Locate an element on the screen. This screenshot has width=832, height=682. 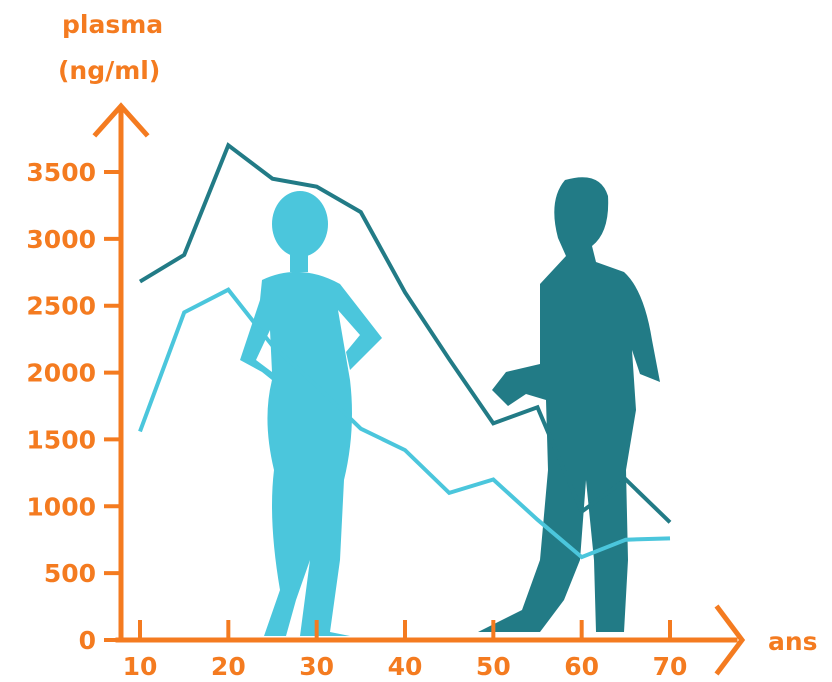
x-tick-label: 50 is located at coordinates (493, 666).